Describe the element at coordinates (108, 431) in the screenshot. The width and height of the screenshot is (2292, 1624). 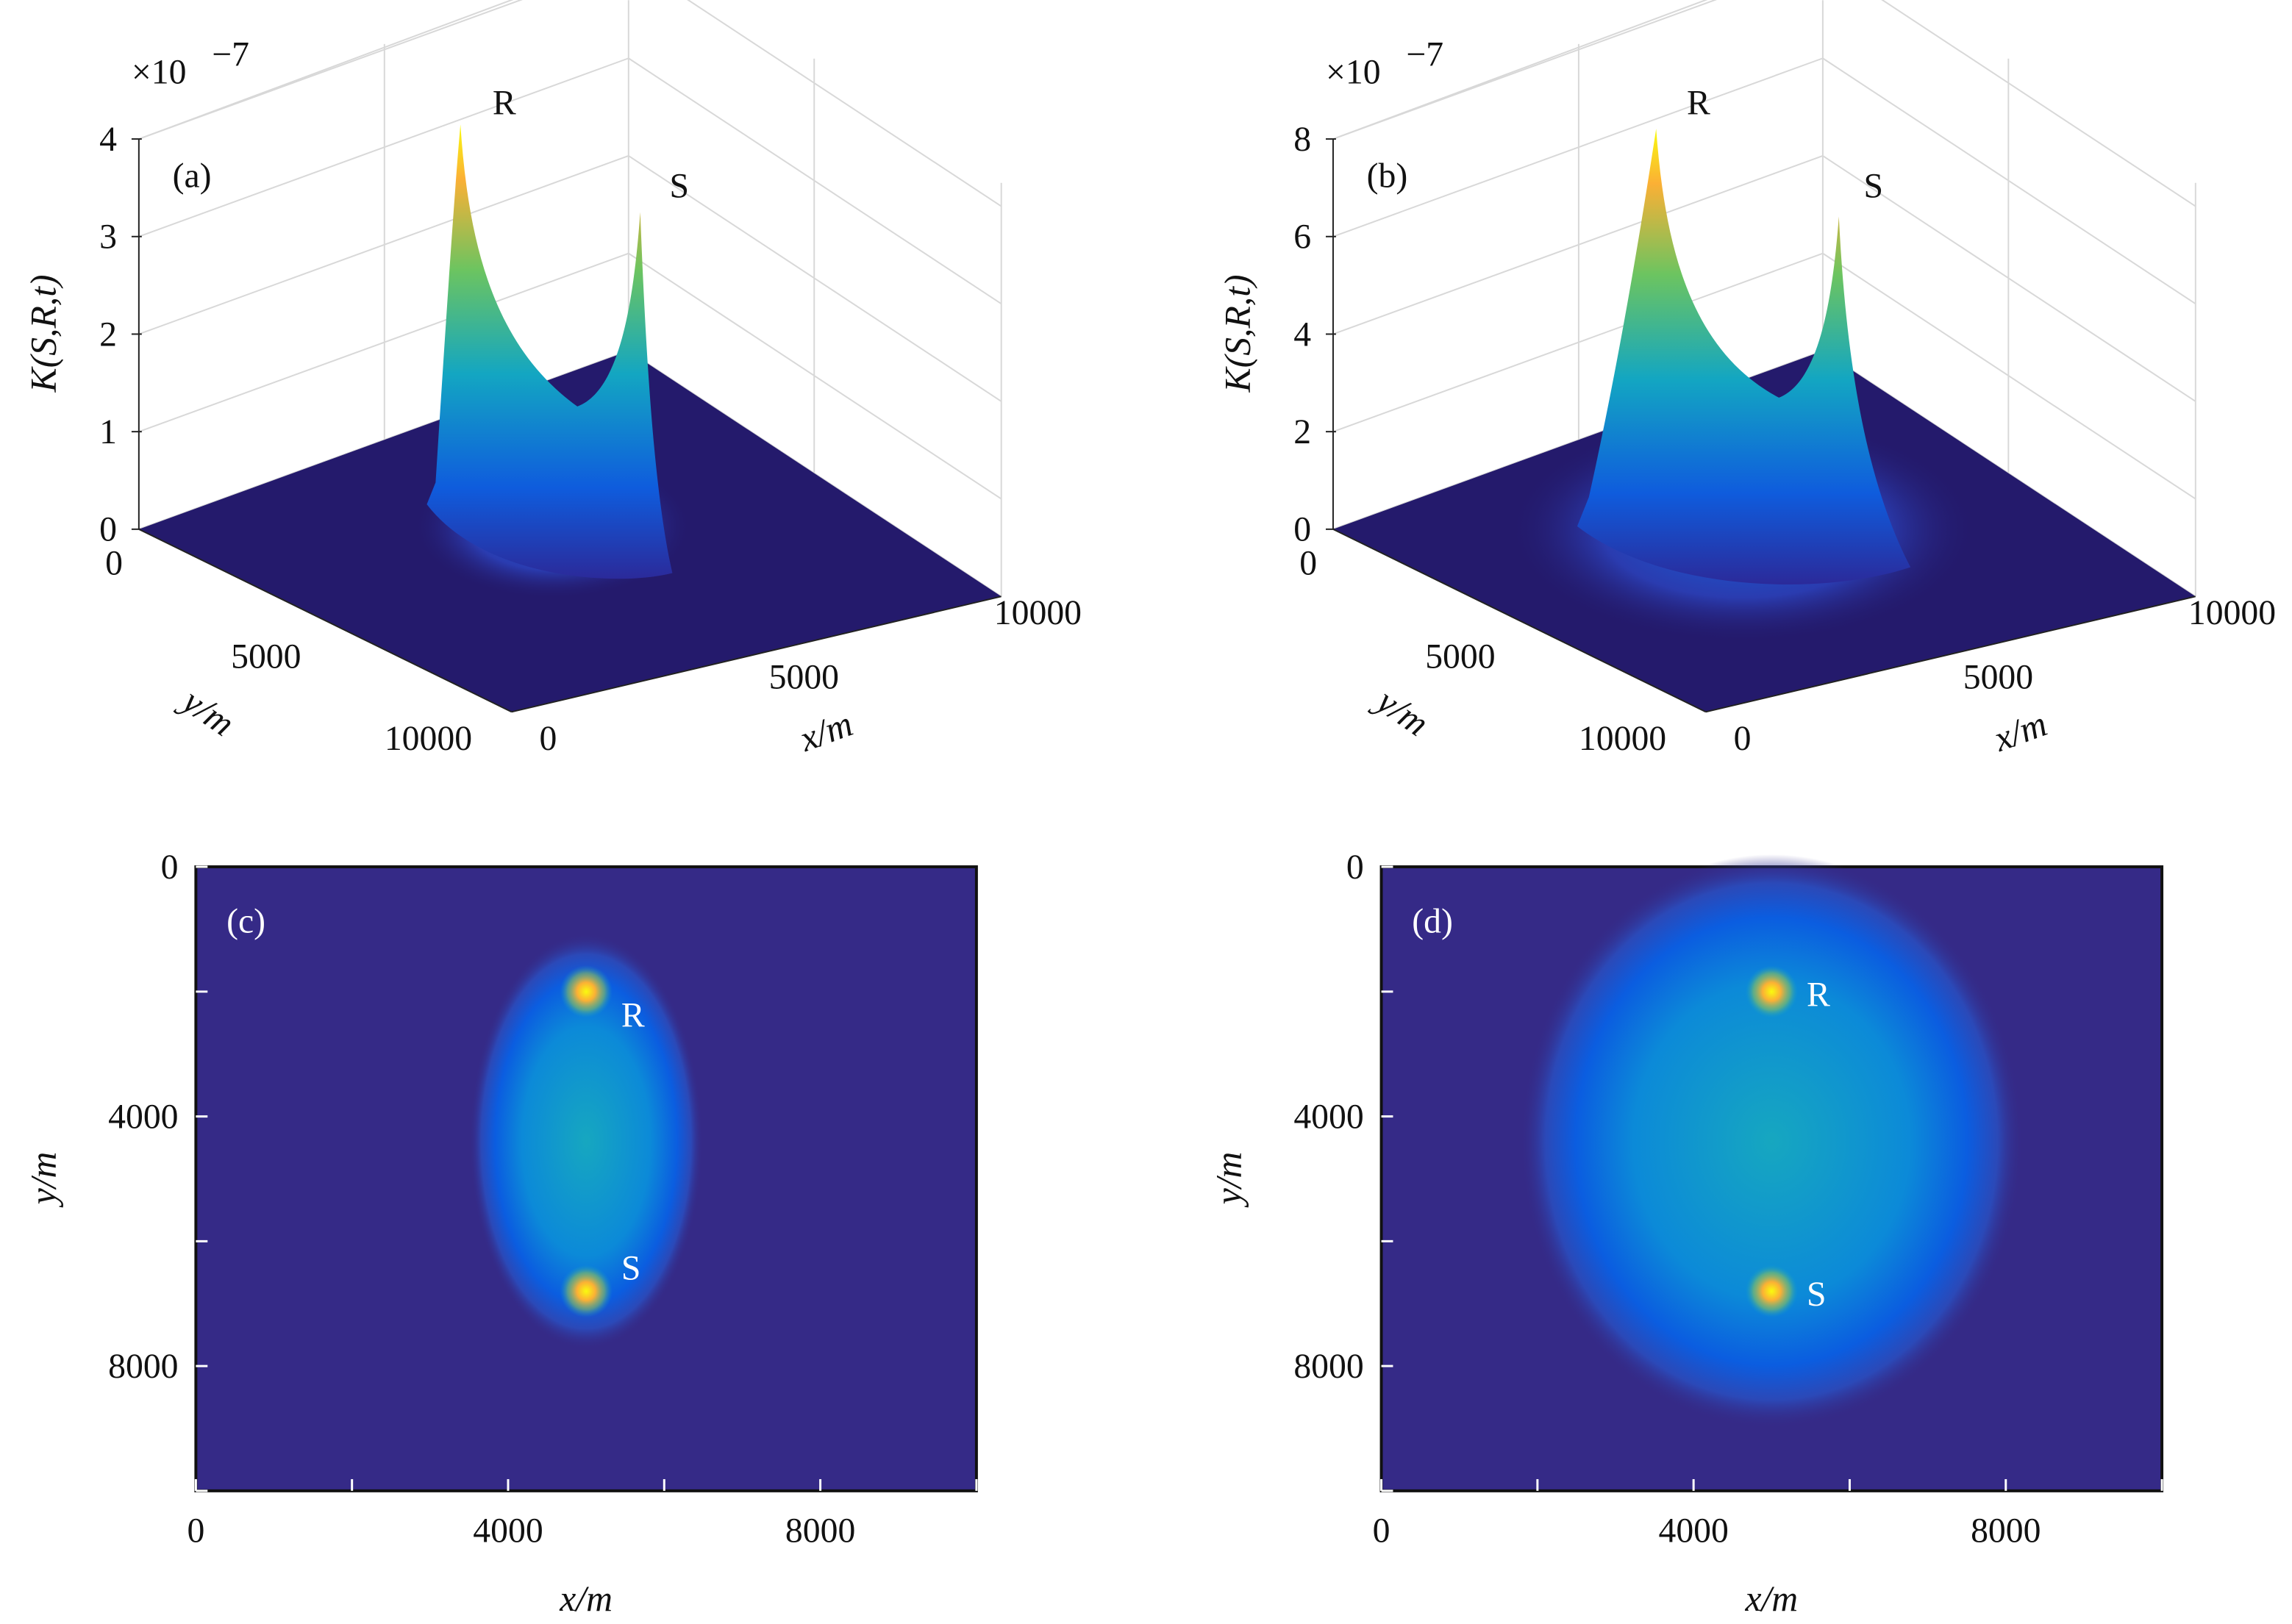
I see `z-tick-label: 1` at that location.